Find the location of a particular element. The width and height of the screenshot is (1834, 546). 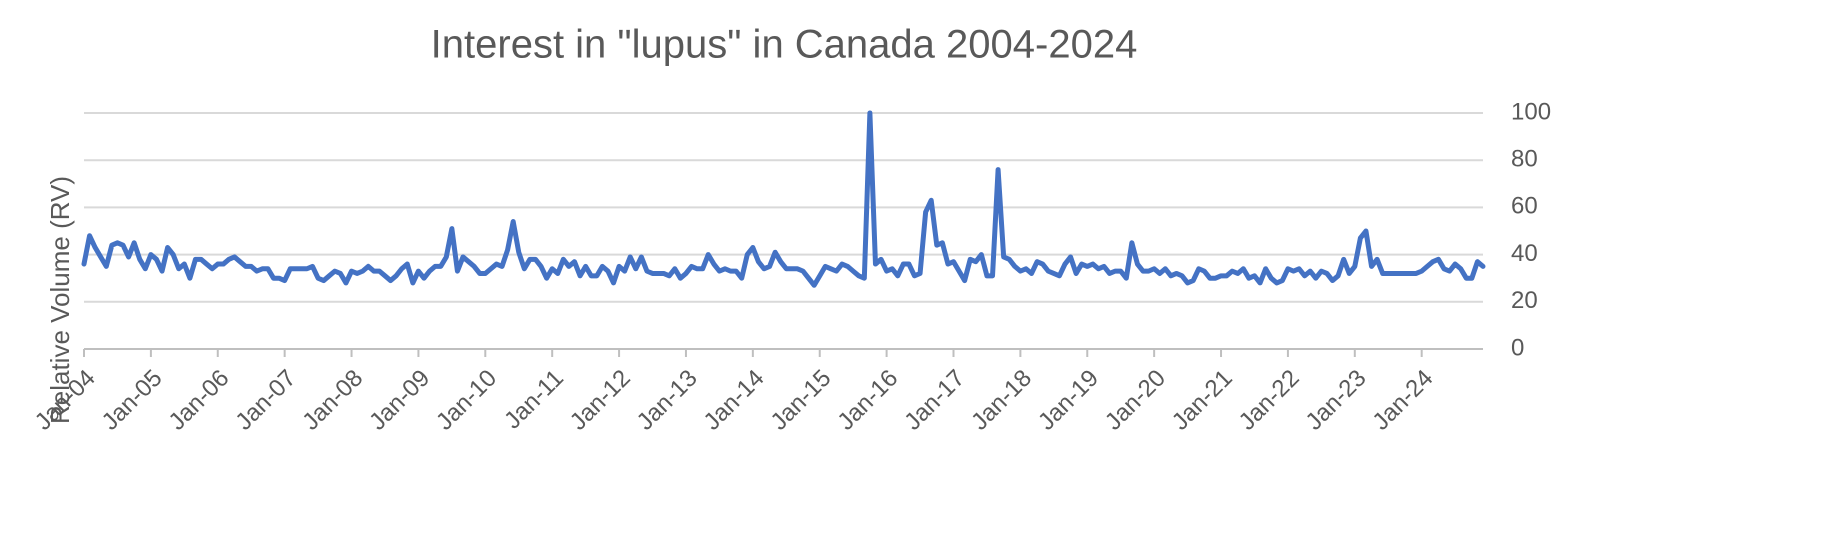

x-tick-label: Jan-10 is located at coordinates (466, 400).